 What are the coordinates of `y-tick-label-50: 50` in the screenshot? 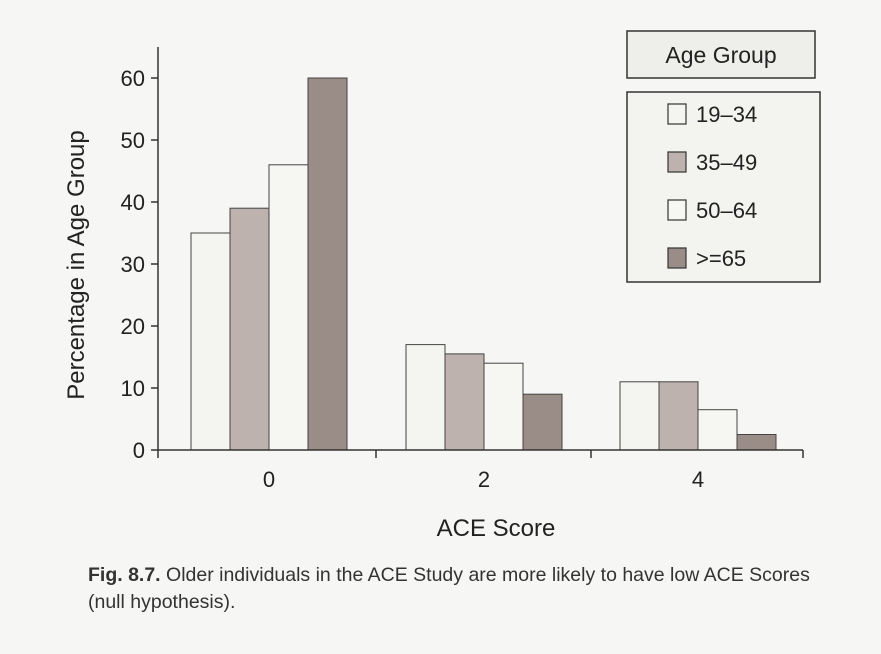 It's located at (133, 140).